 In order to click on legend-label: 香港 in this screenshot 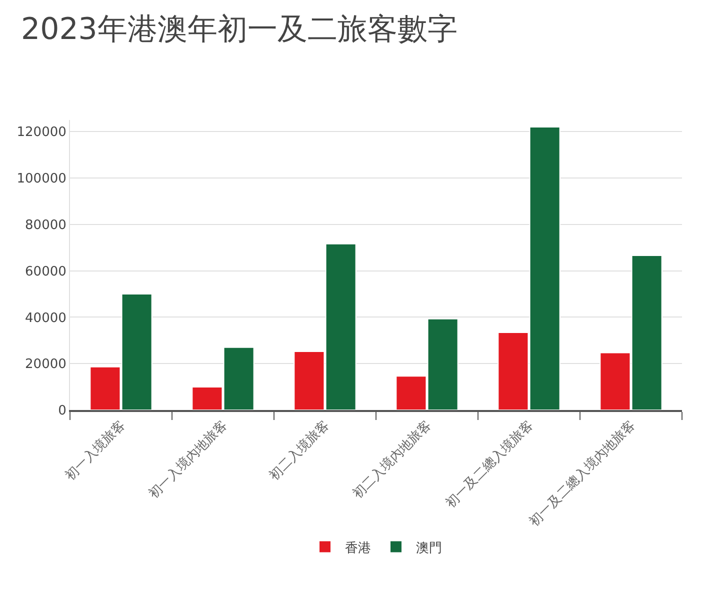, I will do `click(358, 548)`.